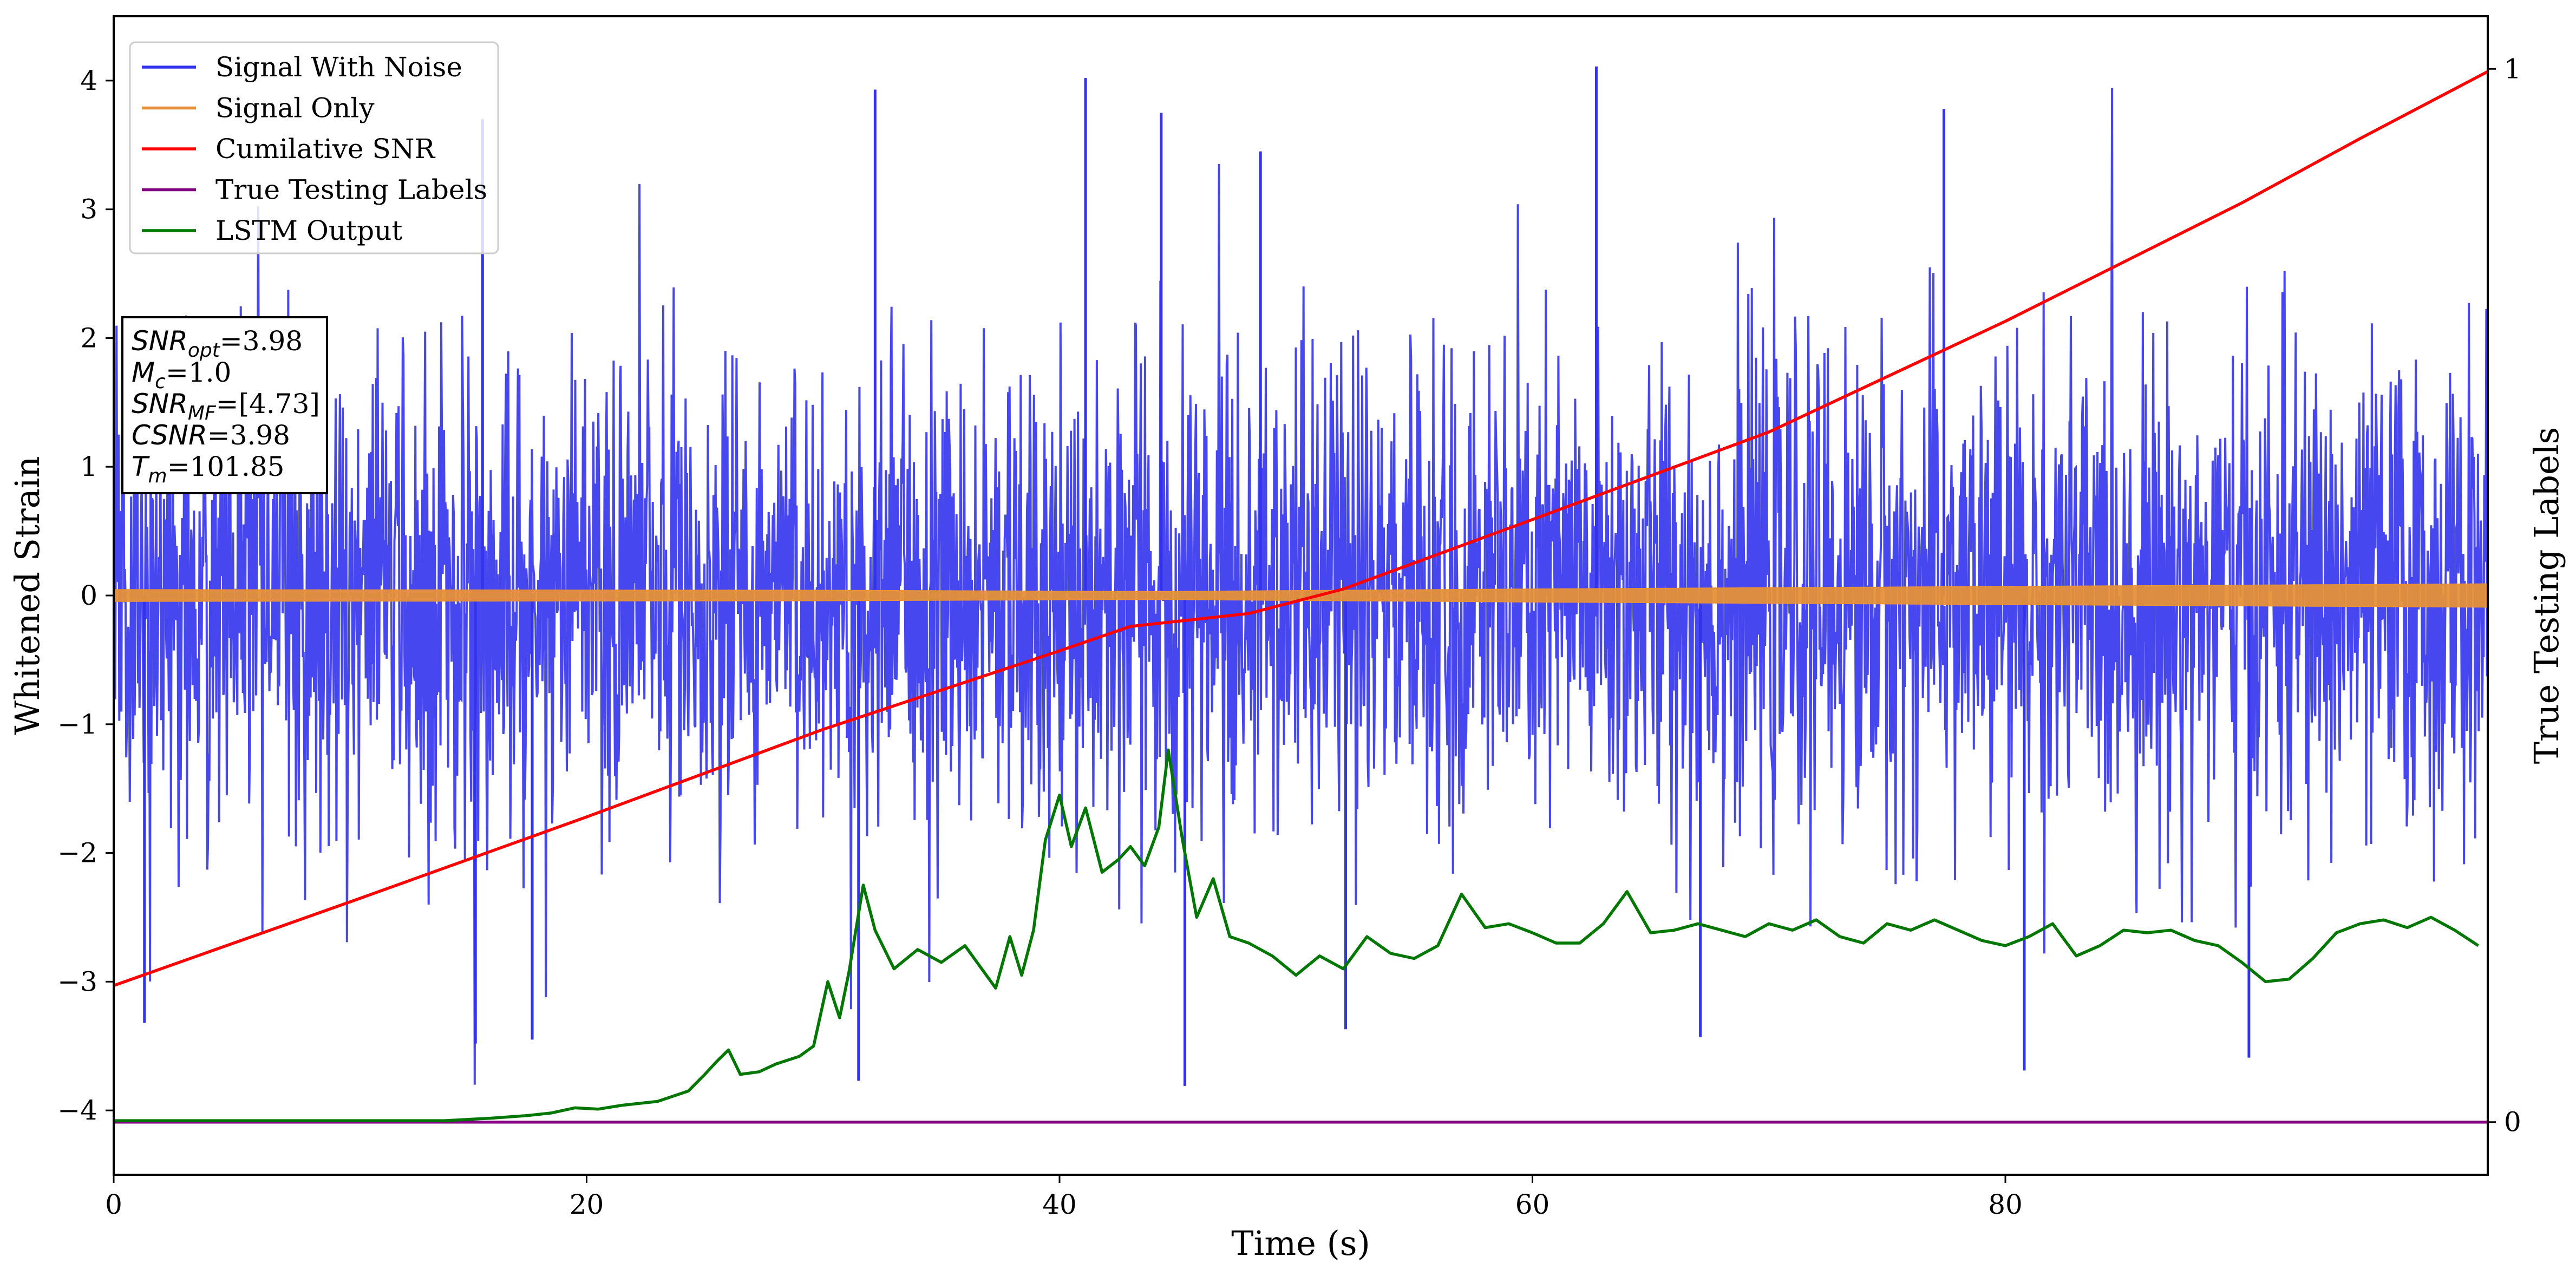 Image resolution: width=2576 pixels, height=1276 pixels. I want to click on legend-label: True Testing Labels, so click(351, 190).